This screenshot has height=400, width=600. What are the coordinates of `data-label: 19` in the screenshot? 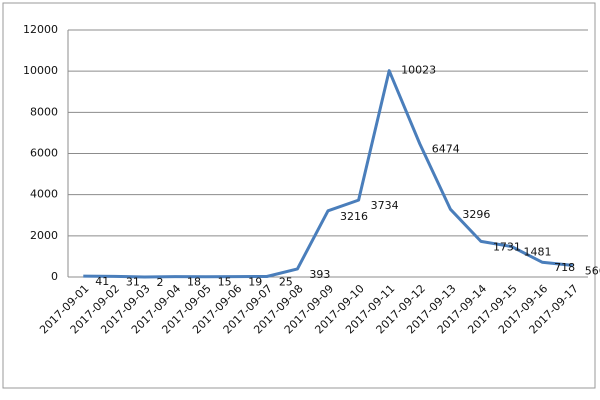 It's located at (255, 282).